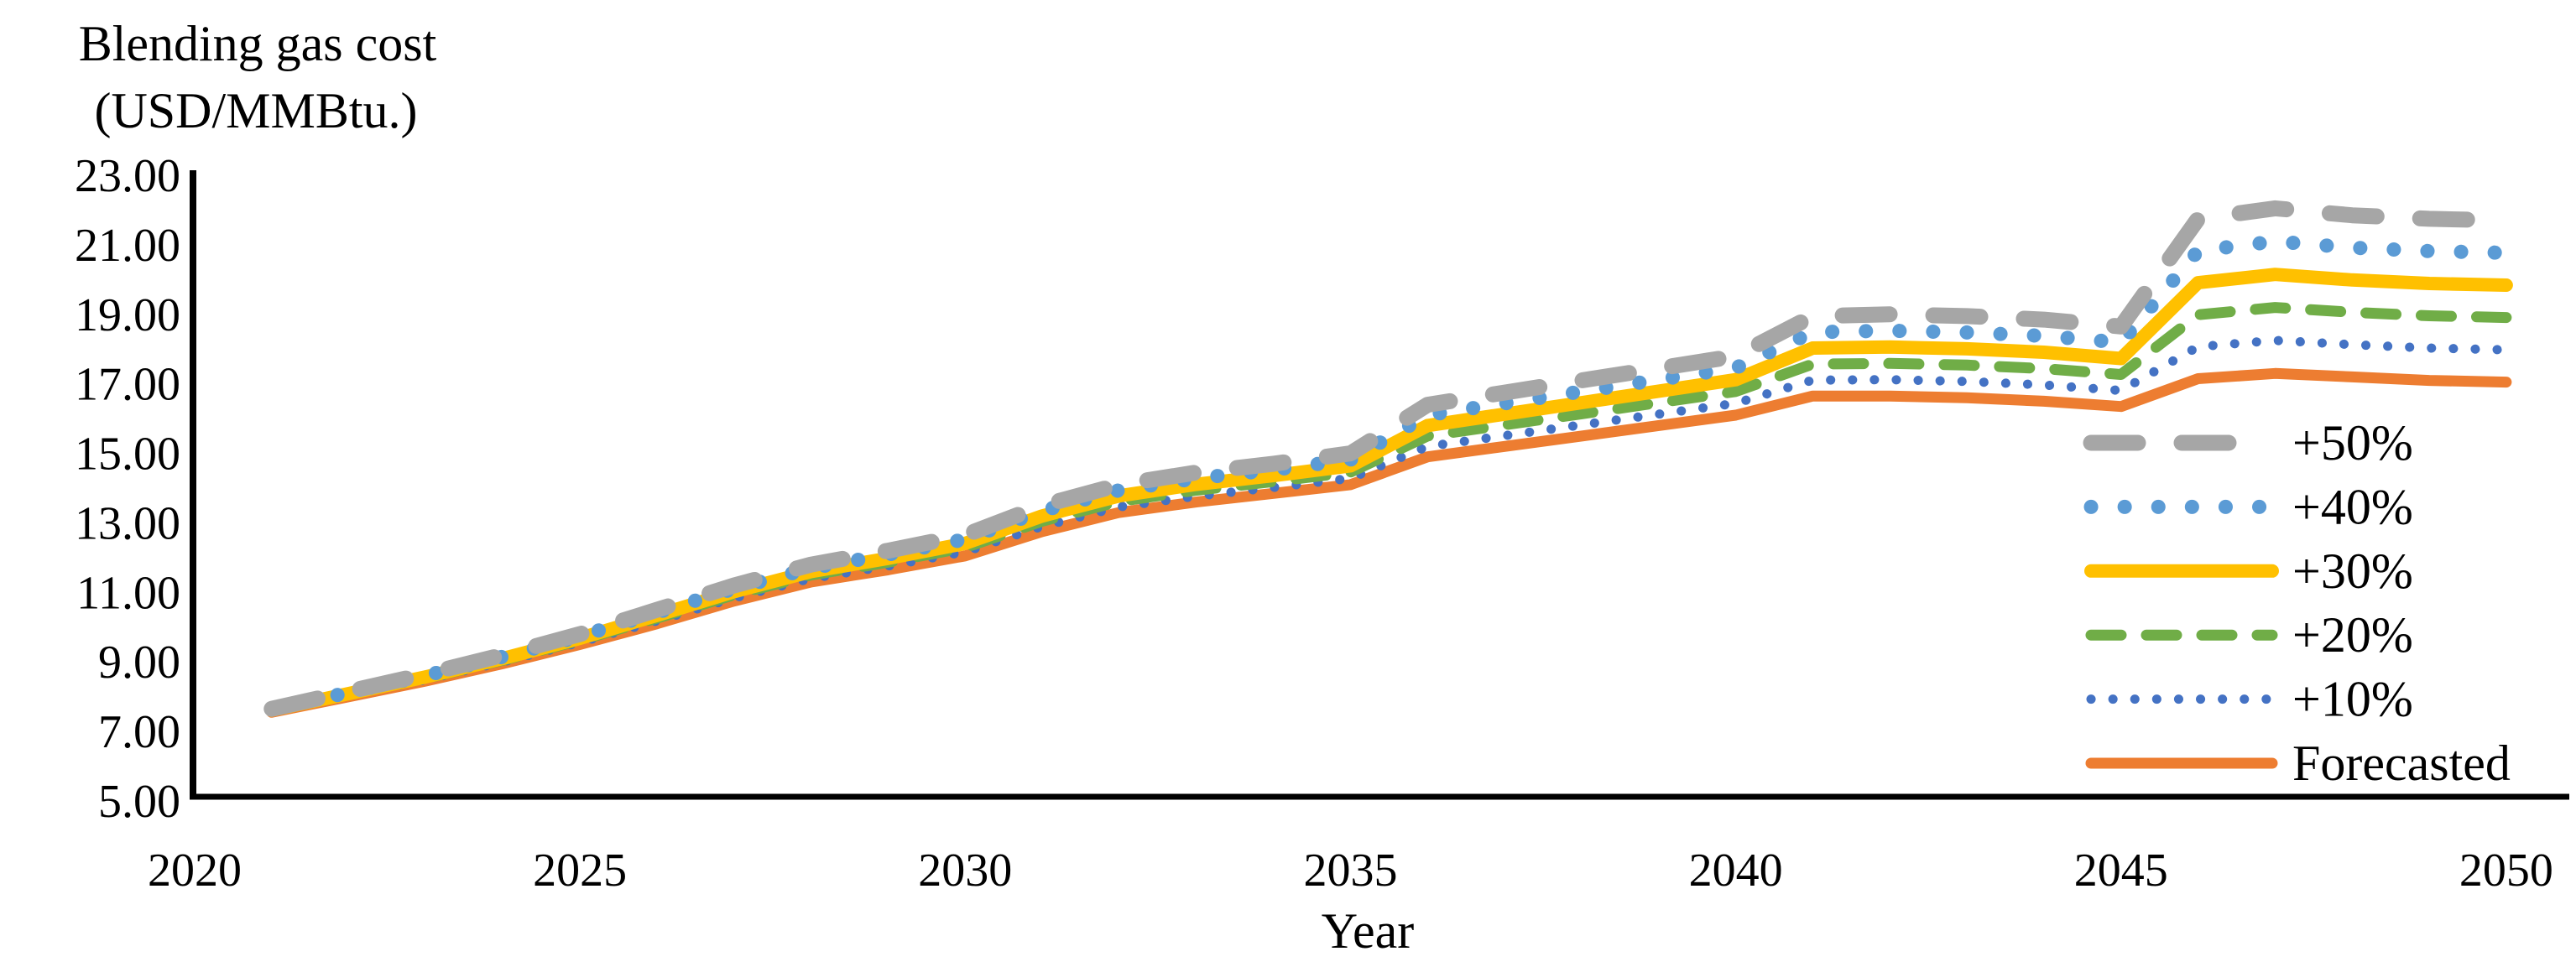 This screenshot has width=2576, height=967. I want to click on legend-label: Forecasted, so click(2401, 763).